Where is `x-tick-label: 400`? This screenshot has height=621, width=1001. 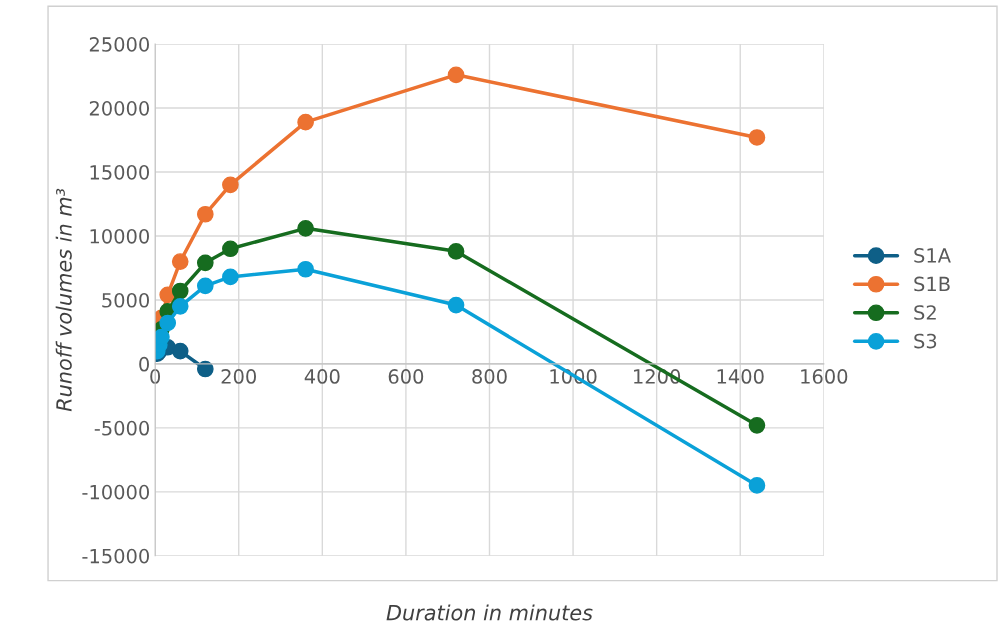
x-tick-label: 400 is located at coordinates (322, 376).